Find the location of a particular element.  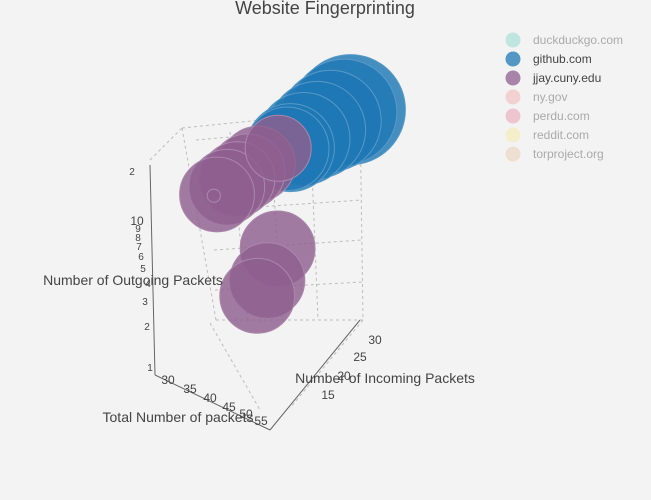

legend-item-github-com: github.com is located at coordinates (548, 59).